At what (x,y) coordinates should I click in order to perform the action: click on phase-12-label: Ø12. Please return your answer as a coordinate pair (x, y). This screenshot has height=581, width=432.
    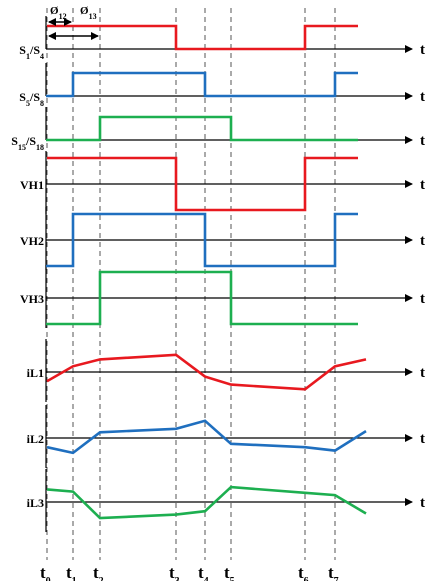
    Looking at the image, I should click on (58, 13).